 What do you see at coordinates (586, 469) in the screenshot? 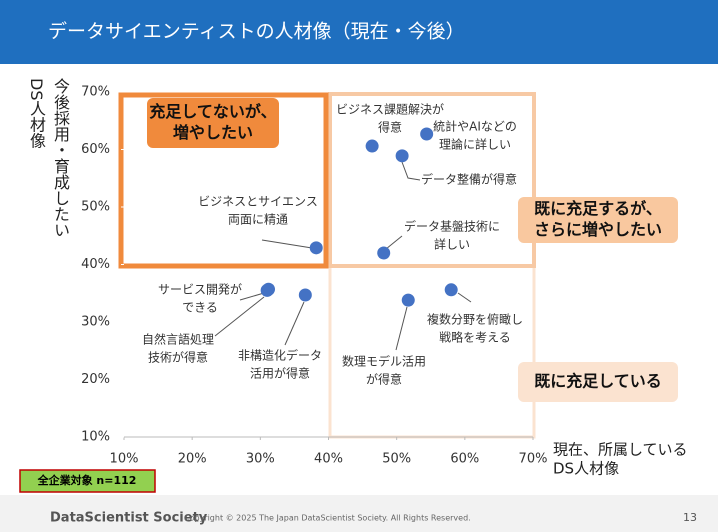
I see `x-axis-title: DS人材像` at bounding box center [586, 469].